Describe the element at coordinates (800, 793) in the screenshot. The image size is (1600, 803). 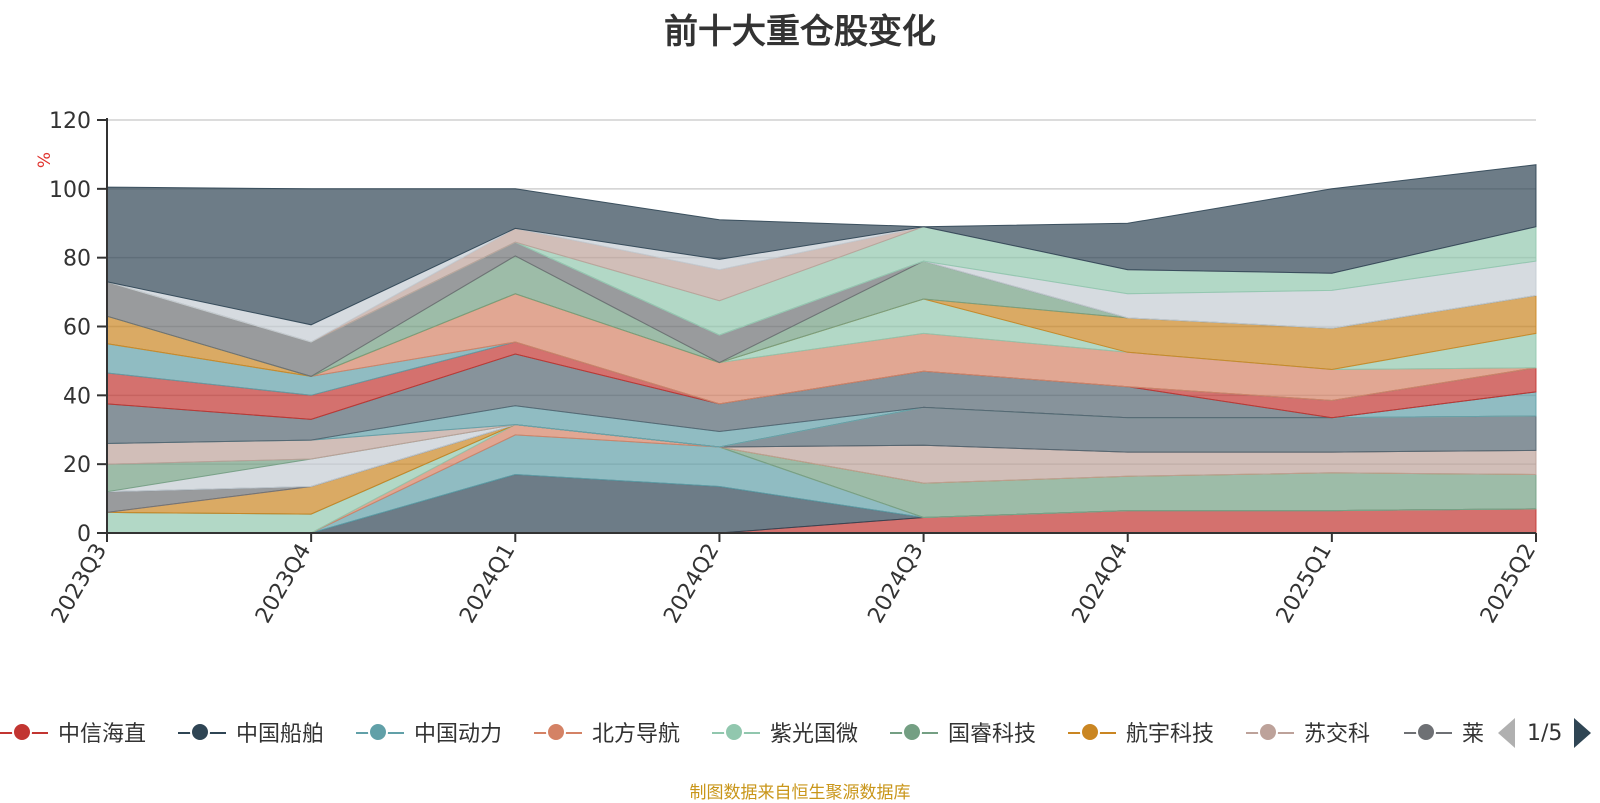
I see `data-source-note: 制图数据来自恒生聚源数据库` at that location.